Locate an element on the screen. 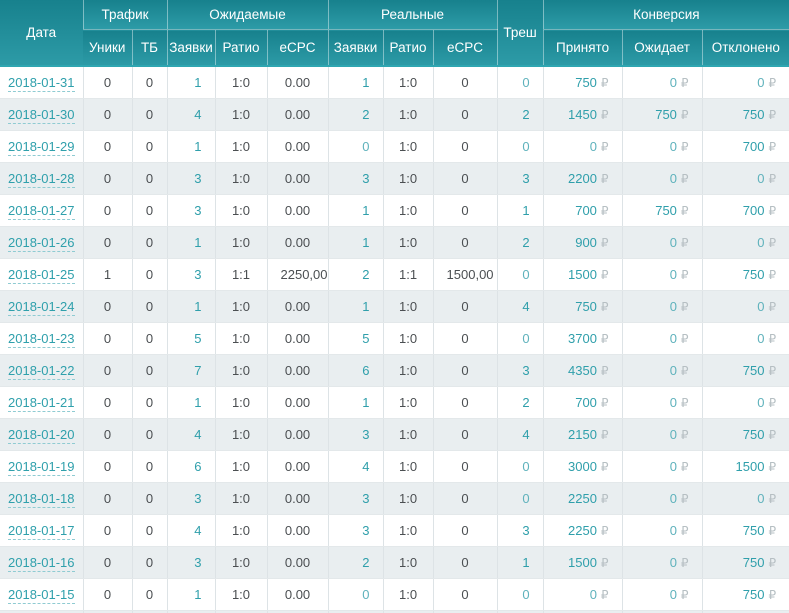 This screenshot has height=613, width=789. date-link: 2018-01-27 is located at coordinates (41, 211).